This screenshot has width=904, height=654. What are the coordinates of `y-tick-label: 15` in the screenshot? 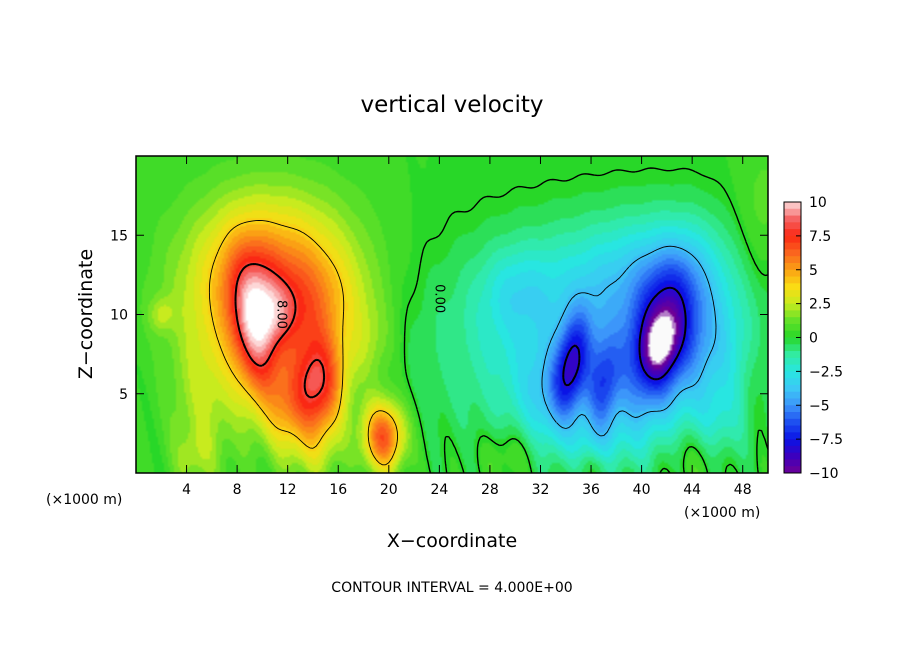 It's located at (119, 236).